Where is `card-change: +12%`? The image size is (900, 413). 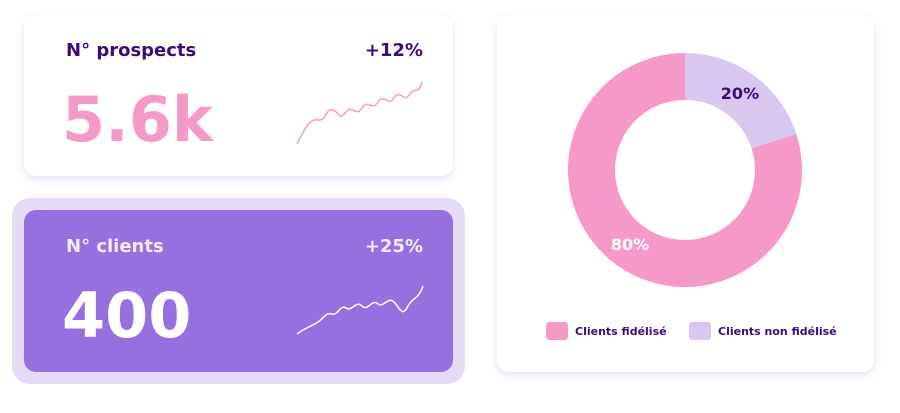 card-change: +12% is located at coordinates (394, 50).